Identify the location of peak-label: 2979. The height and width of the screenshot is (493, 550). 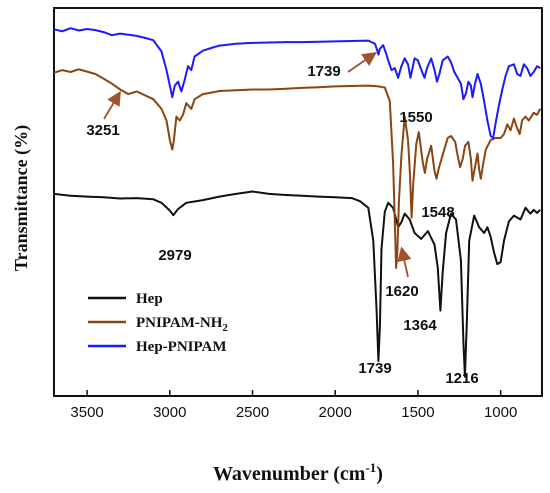
(174, 255).